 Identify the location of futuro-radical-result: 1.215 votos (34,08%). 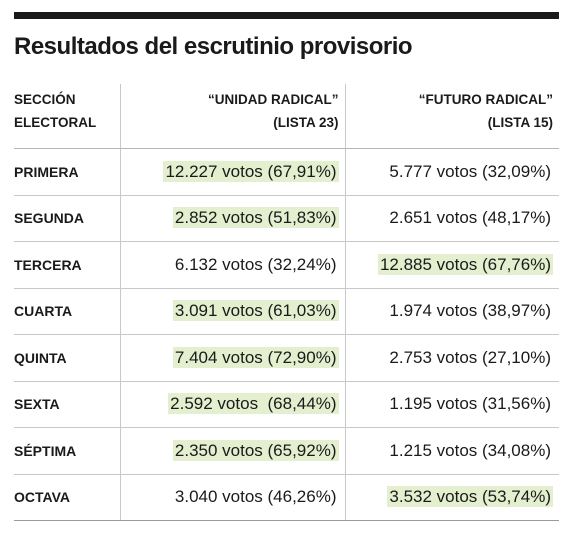
(470, 450).